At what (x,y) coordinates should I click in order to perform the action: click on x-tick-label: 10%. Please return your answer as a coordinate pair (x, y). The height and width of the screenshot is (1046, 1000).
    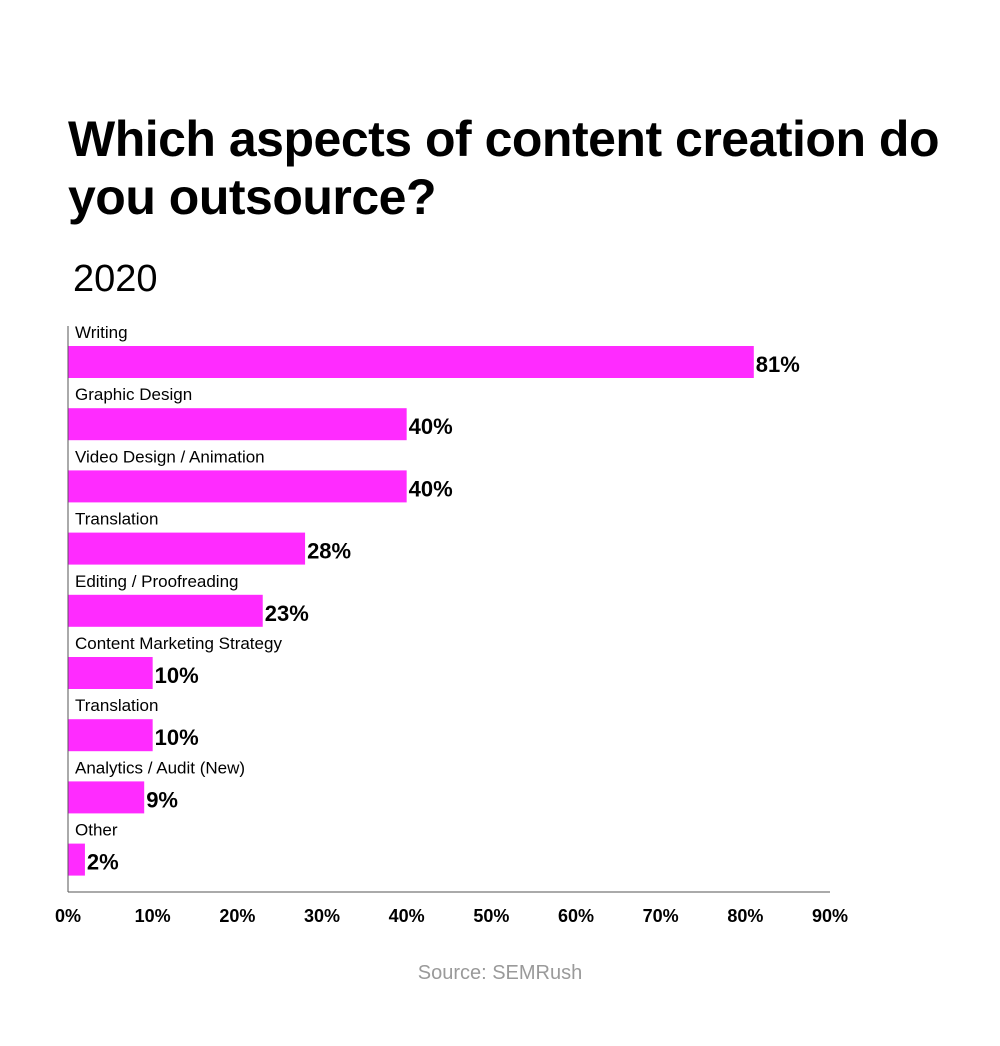
    Looking at the image, I should click on (153, 916).